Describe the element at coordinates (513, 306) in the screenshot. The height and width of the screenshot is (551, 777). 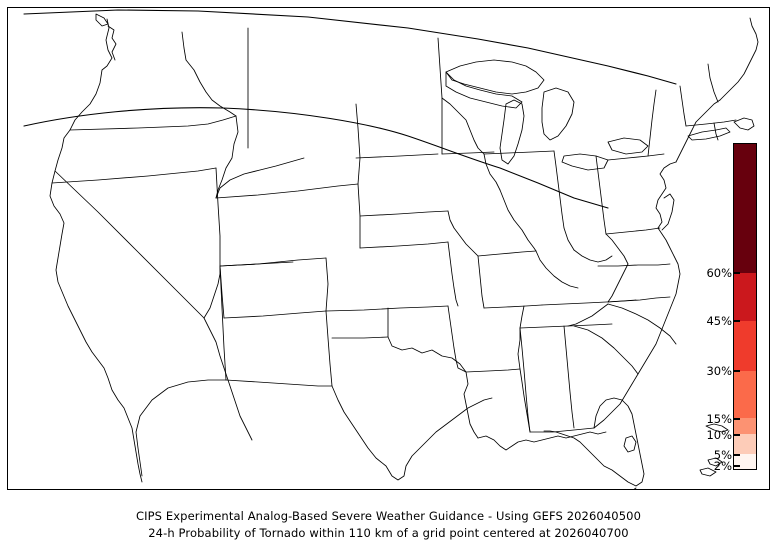
I see `border-mo-ar-s` at that location.